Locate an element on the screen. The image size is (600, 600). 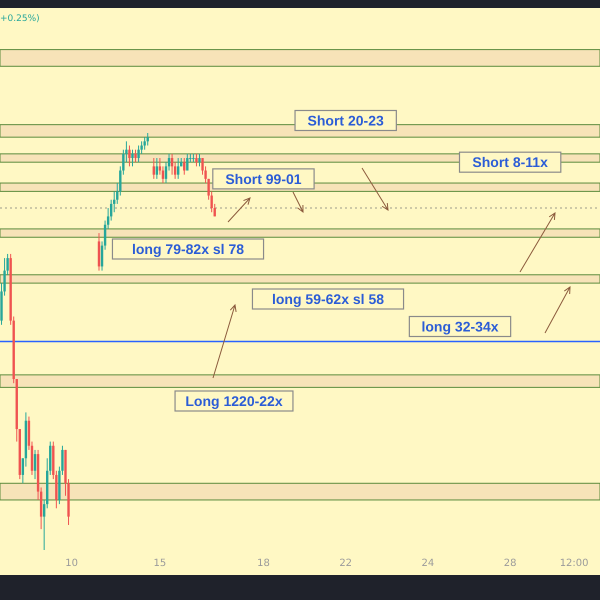
annotation: long 79-82x sl 78 is located at coordinates (188, 249).